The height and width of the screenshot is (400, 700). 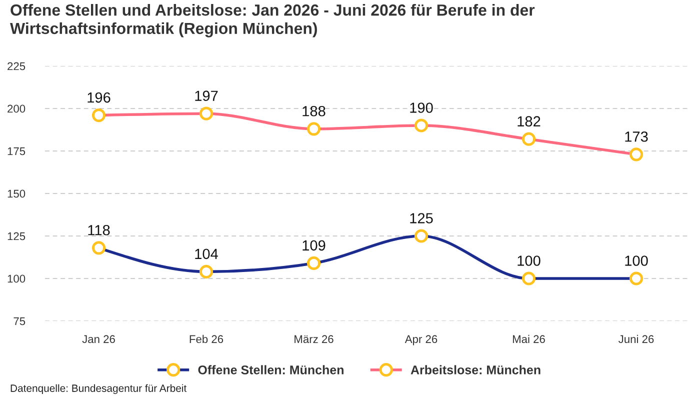 I want to click on data-label: 190, so click(x=421, y=107).